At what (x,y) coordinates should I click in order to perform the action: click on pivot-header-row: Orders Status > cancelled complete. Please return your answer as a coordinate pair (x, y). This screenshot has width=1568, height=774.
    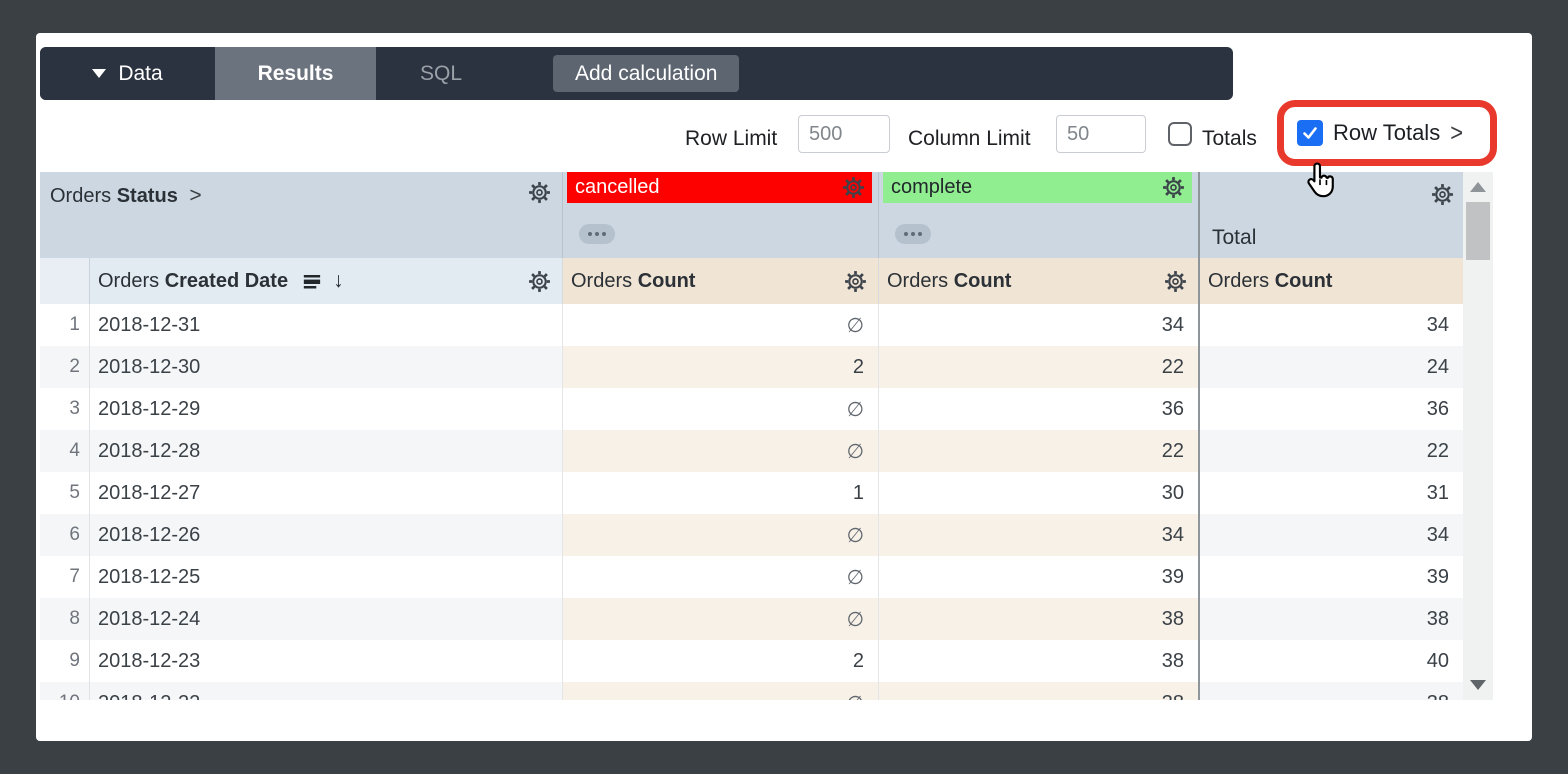
    Looking at the image, I should click on (751, 215).